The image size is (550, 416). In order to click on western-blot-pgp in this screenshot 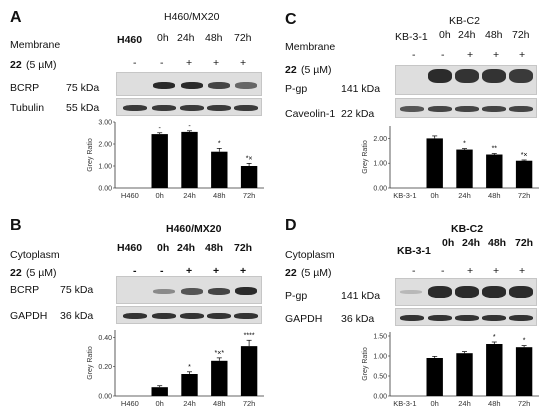, I will do `click(466, 292)`.